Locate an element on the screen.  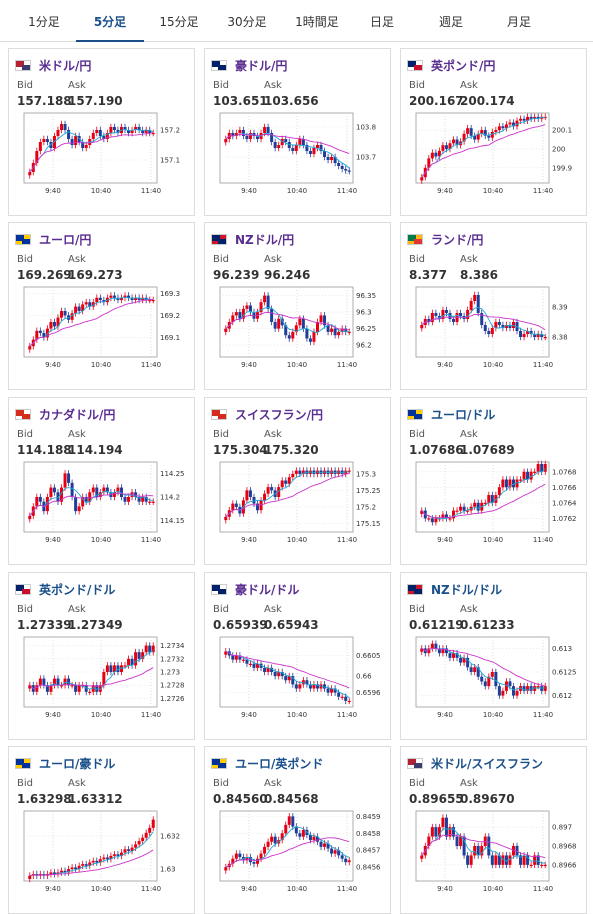
pair-name: ユーロ/豪ドル is located at coordinates (77, 763).